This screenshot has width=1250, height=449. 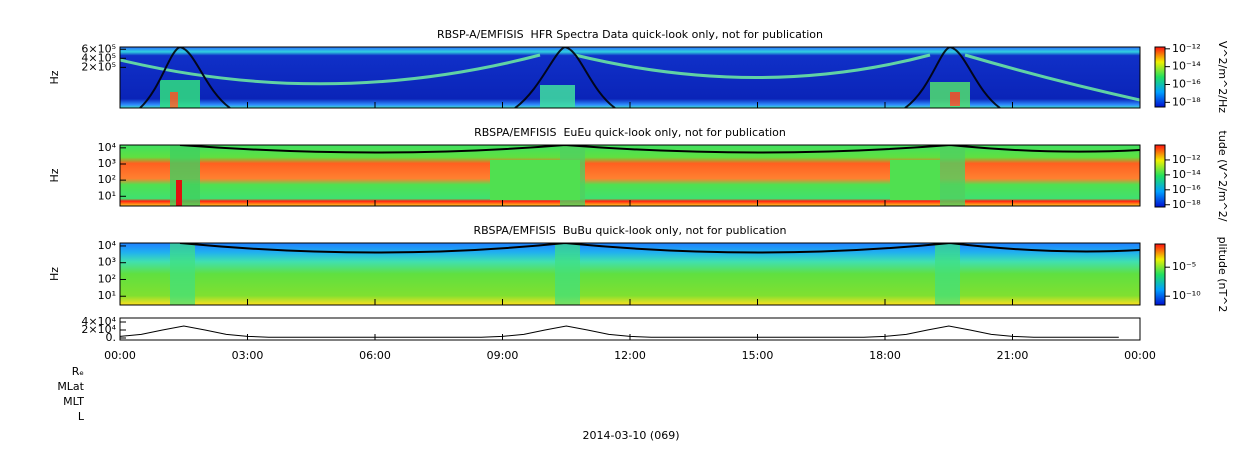 What do you see at coordinates (1186, 295) in the screenshot?
I see `colorbar-tick-label: 10⁻¹⁰` at bounding box center [1186, 295].